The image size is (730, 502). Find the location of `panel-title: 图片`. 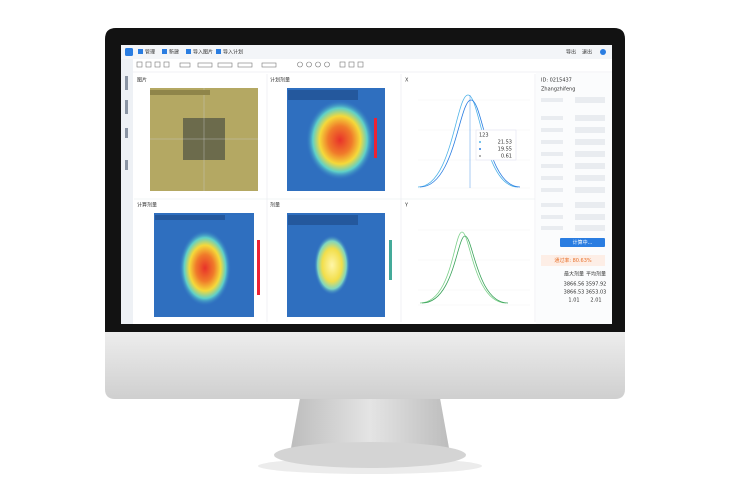

panel-title: 图片 is located at coordinates (142, 80).